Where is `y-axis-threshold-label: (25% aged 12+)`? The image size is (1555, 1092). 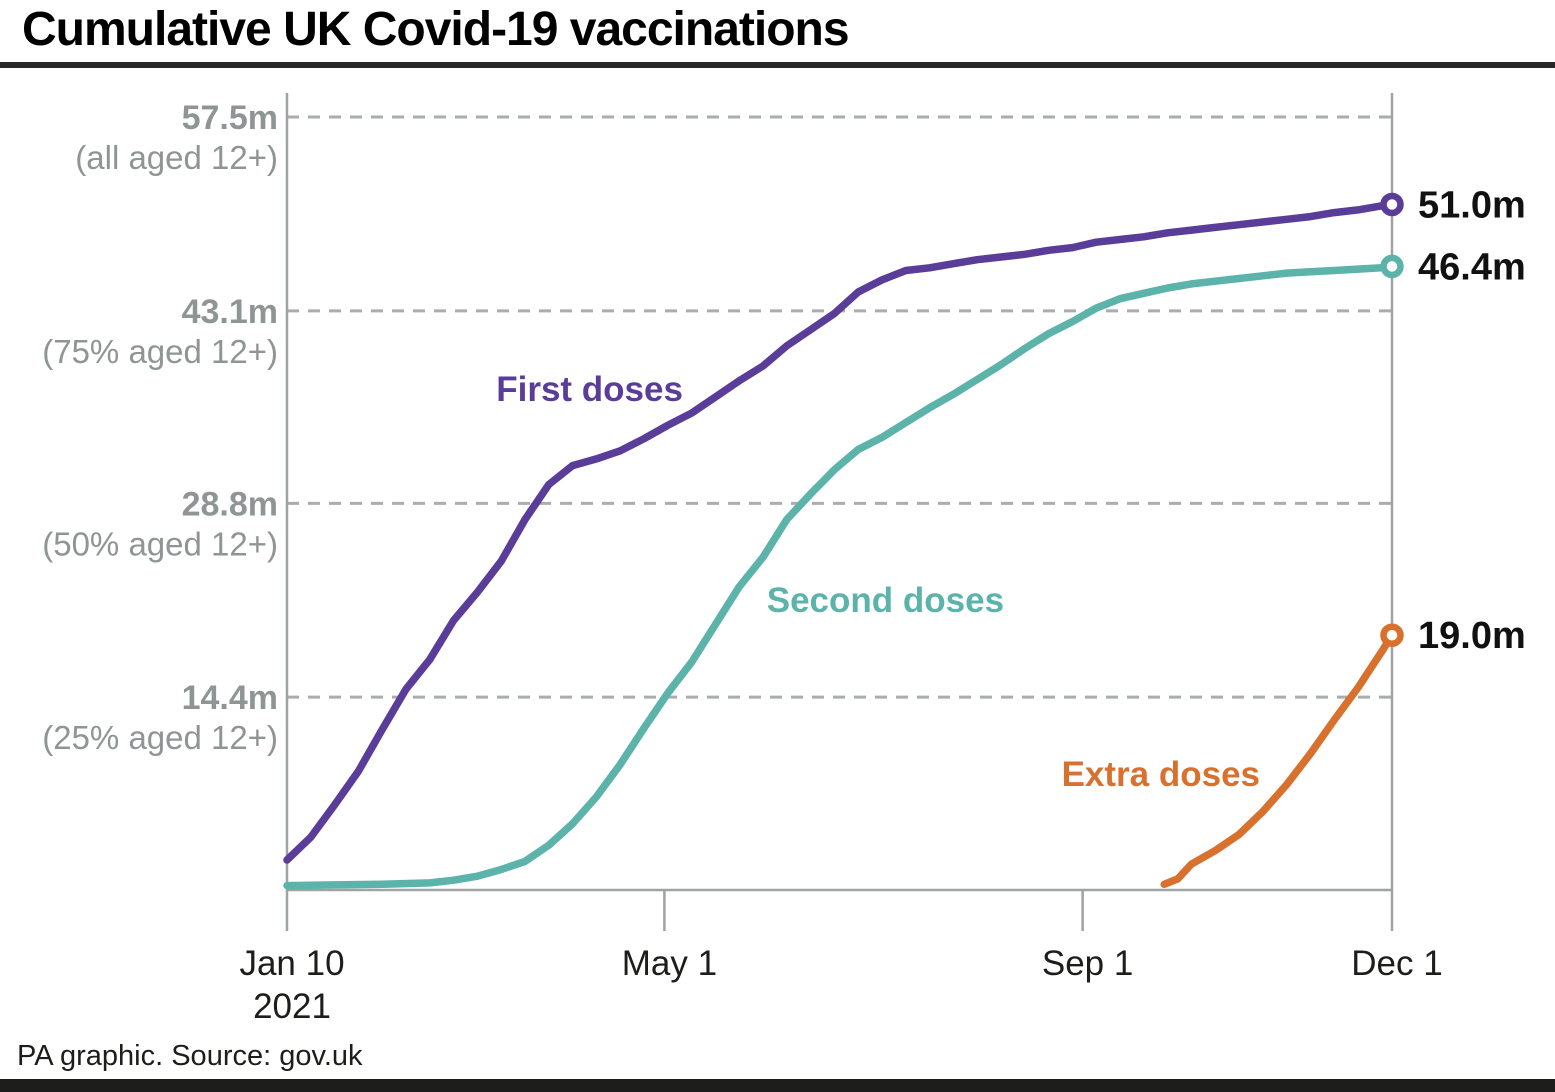
y-axis-threshold-label: (25% aged 12+) is located at coordinates (160, 737).